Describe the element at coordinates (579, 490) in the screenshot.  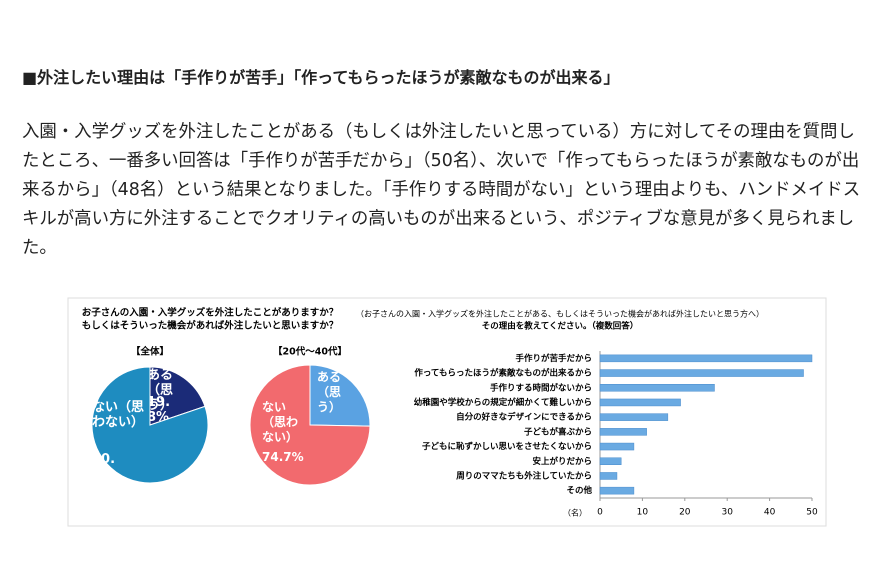
I see `category-label: その他` at that location.